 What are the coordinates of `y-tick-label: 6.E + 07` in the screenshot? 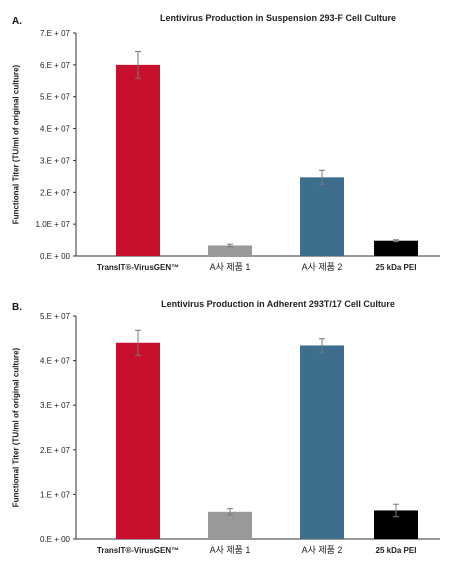 It's located at (55, 65).